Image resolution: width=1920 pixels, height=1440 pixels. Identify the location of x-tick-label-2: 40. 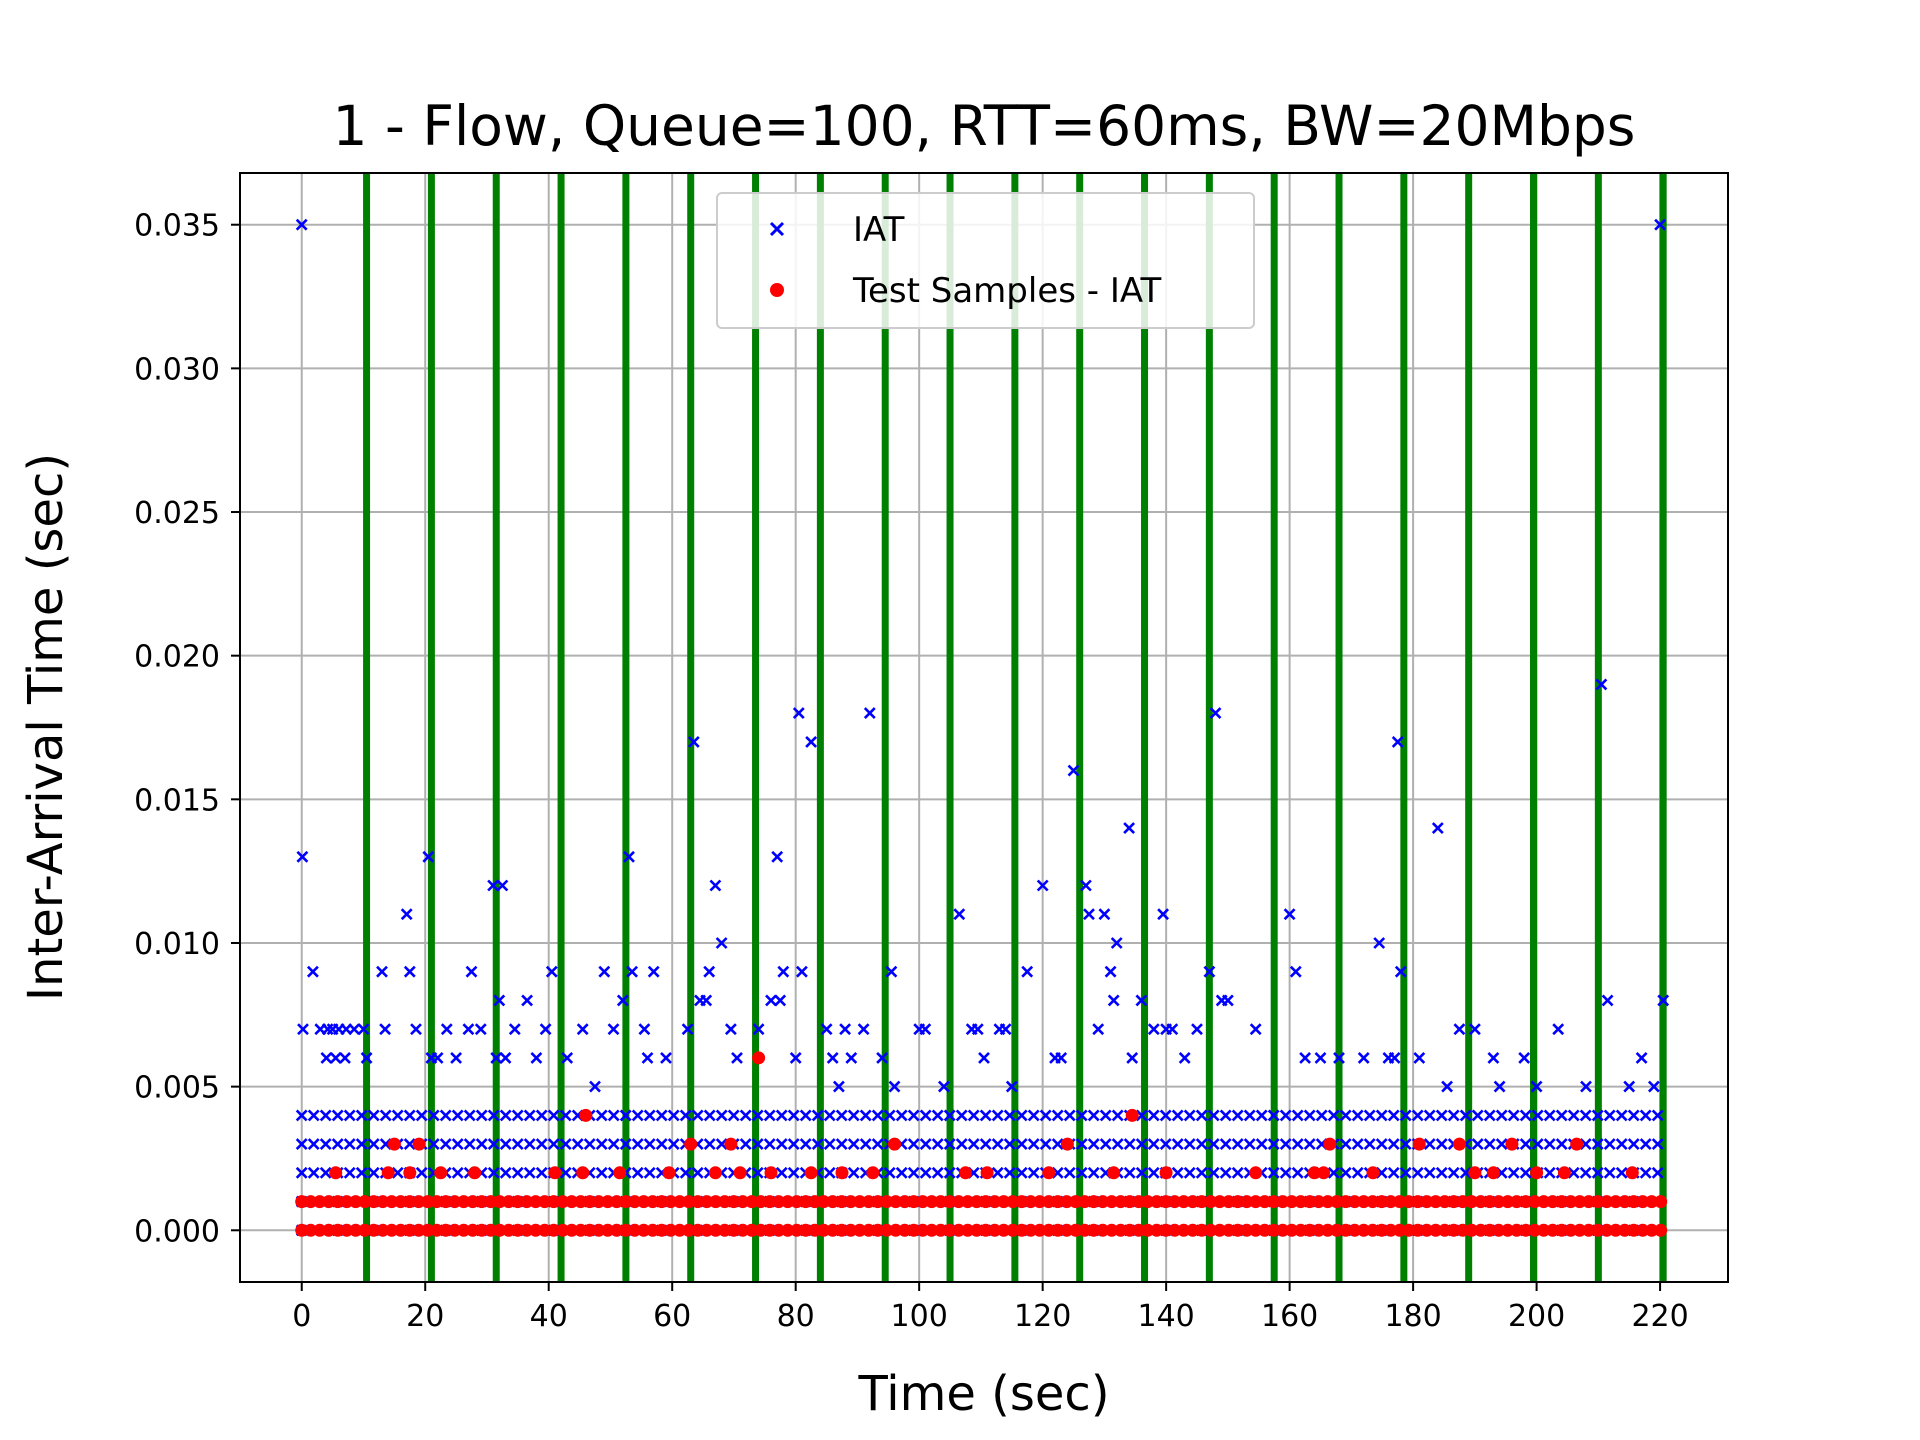
(549, 1316).